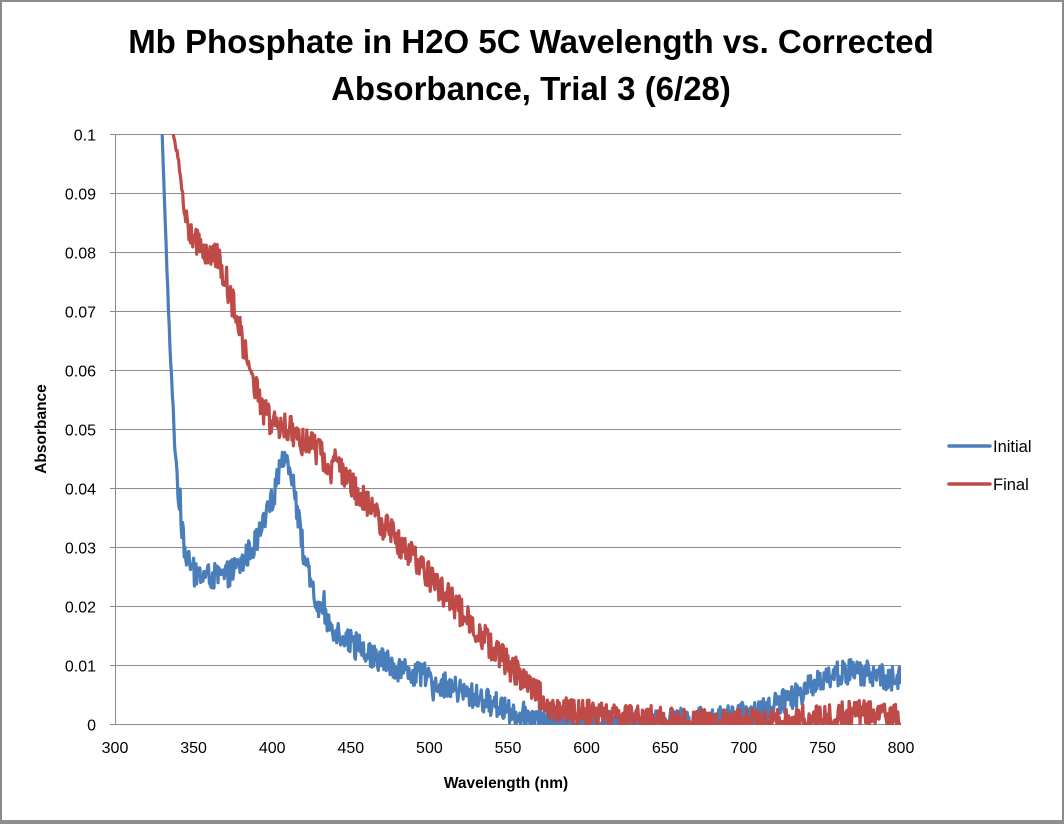 Image resolution: width=1064 pixels, height=824 pixels. I want to click on x-tick-label: 750, so click(822, 748).